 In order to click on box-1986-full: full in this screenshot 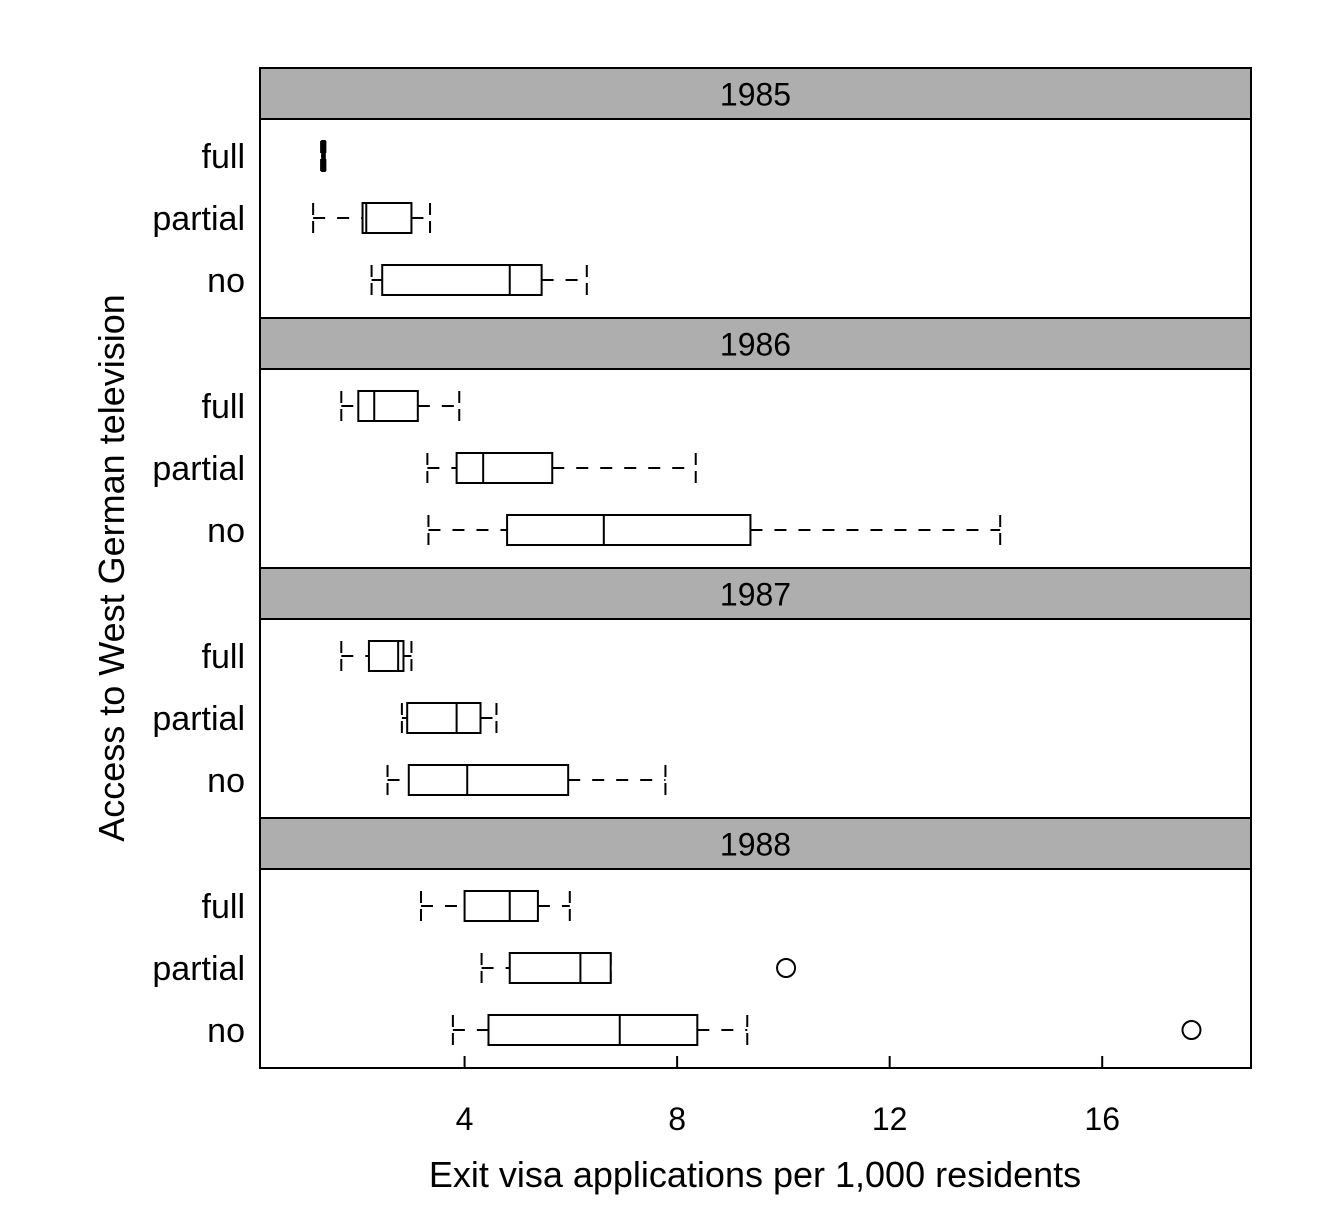, I will do `click(331, 407)`.